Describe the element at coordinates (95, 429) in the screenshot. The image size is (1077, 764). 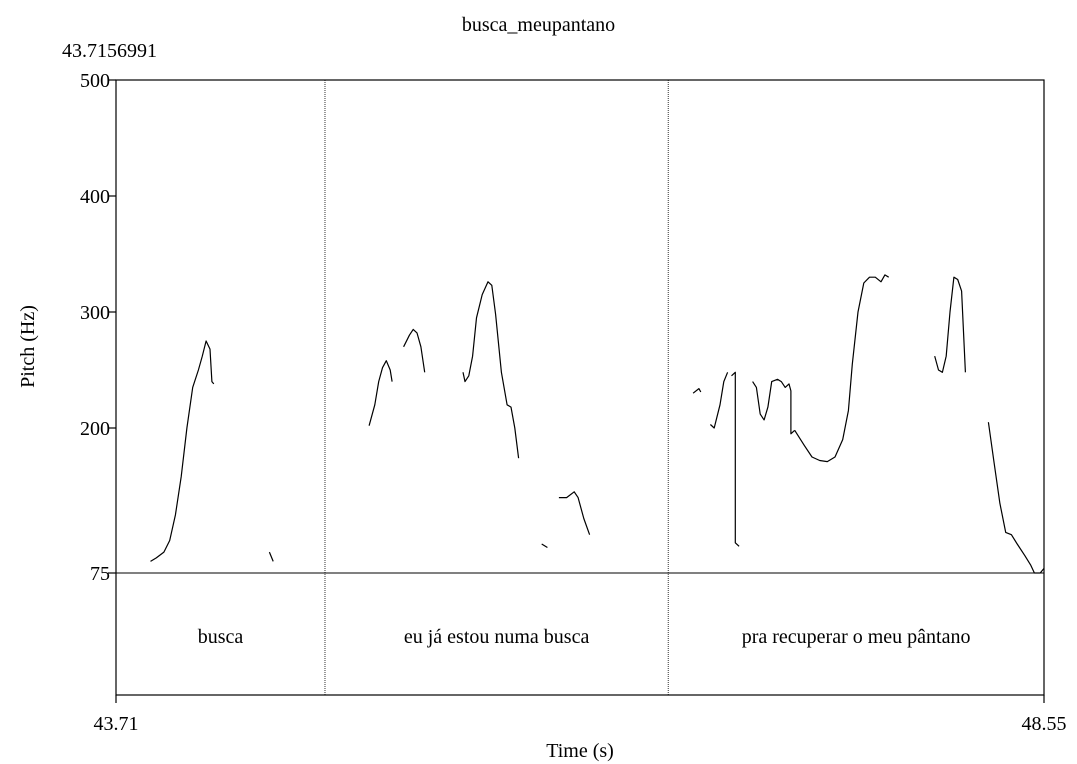
I see `y-tick-label: 200` at that location.